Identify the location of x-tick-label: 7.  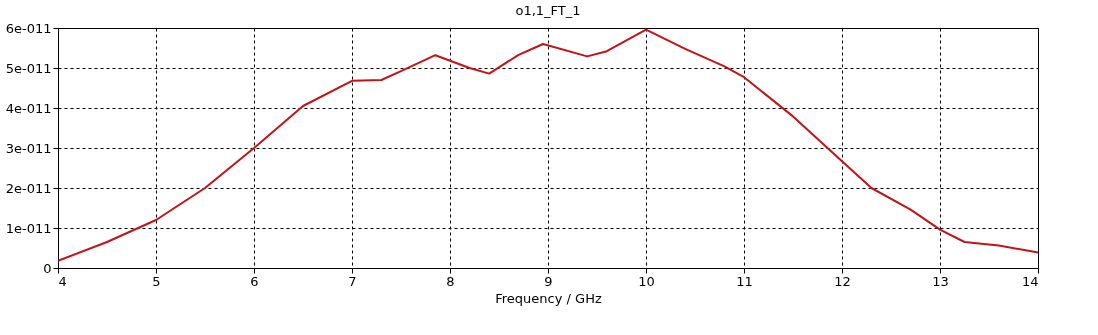
(352, 281).